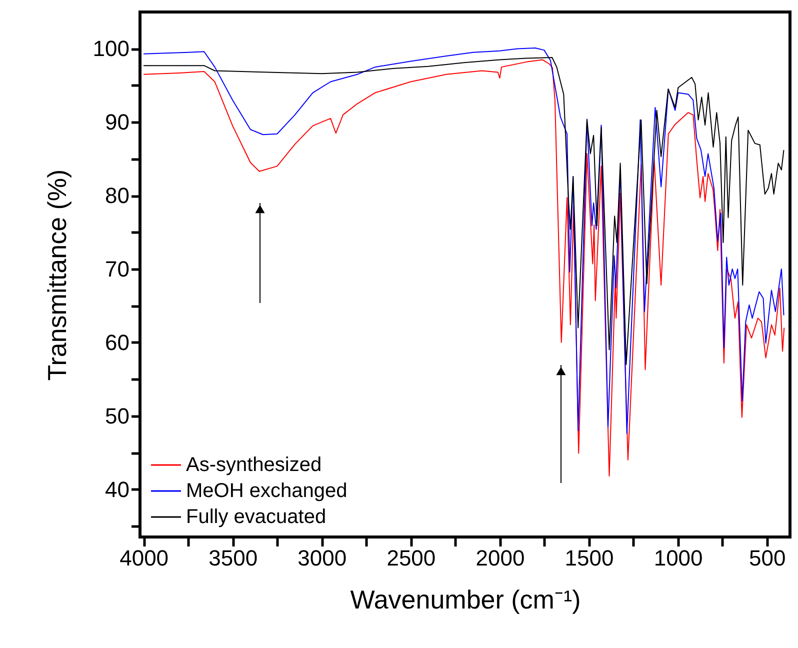 The width and height of the screenshot is (798, 648). Describe the element at coordinates (589, 558) in the screenshot. I see `x-tick-label: 1500` at that location.